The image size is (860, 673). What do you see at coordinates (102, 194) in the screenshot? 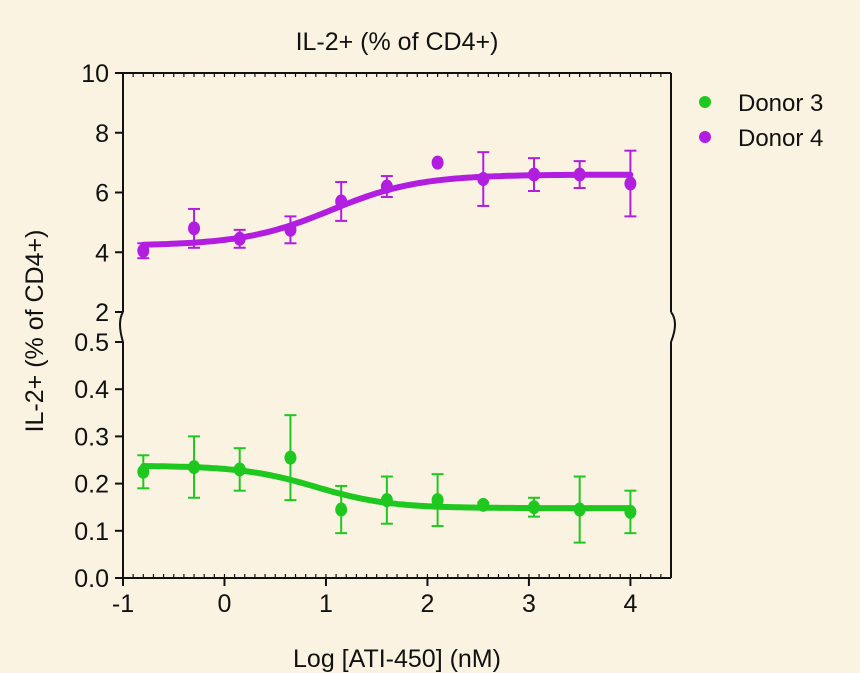
I see `y-tick-label-upper: 6` at bounding box center [102, 194].